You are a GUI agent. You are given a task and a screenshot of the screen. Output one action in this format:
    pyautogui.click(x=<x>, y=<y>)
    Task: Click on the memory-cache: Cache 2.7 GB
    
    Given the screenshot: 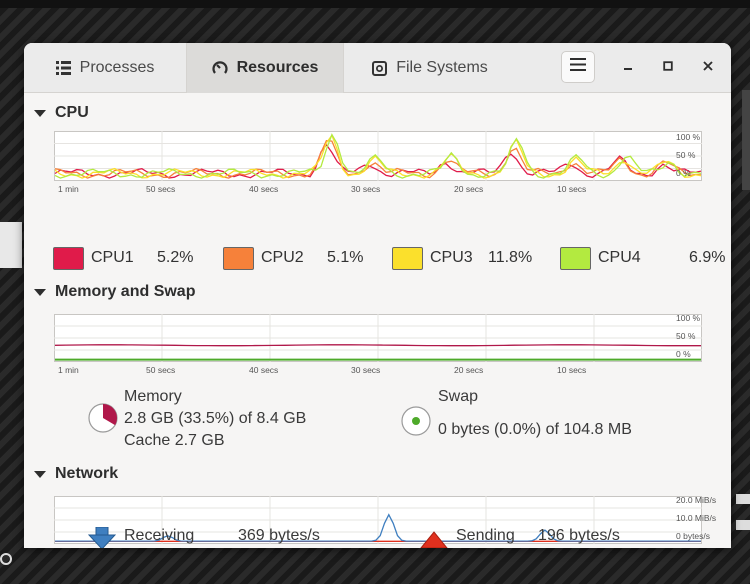 What is the action you would take?
    pyautogui.click(x=174, y=440)
    